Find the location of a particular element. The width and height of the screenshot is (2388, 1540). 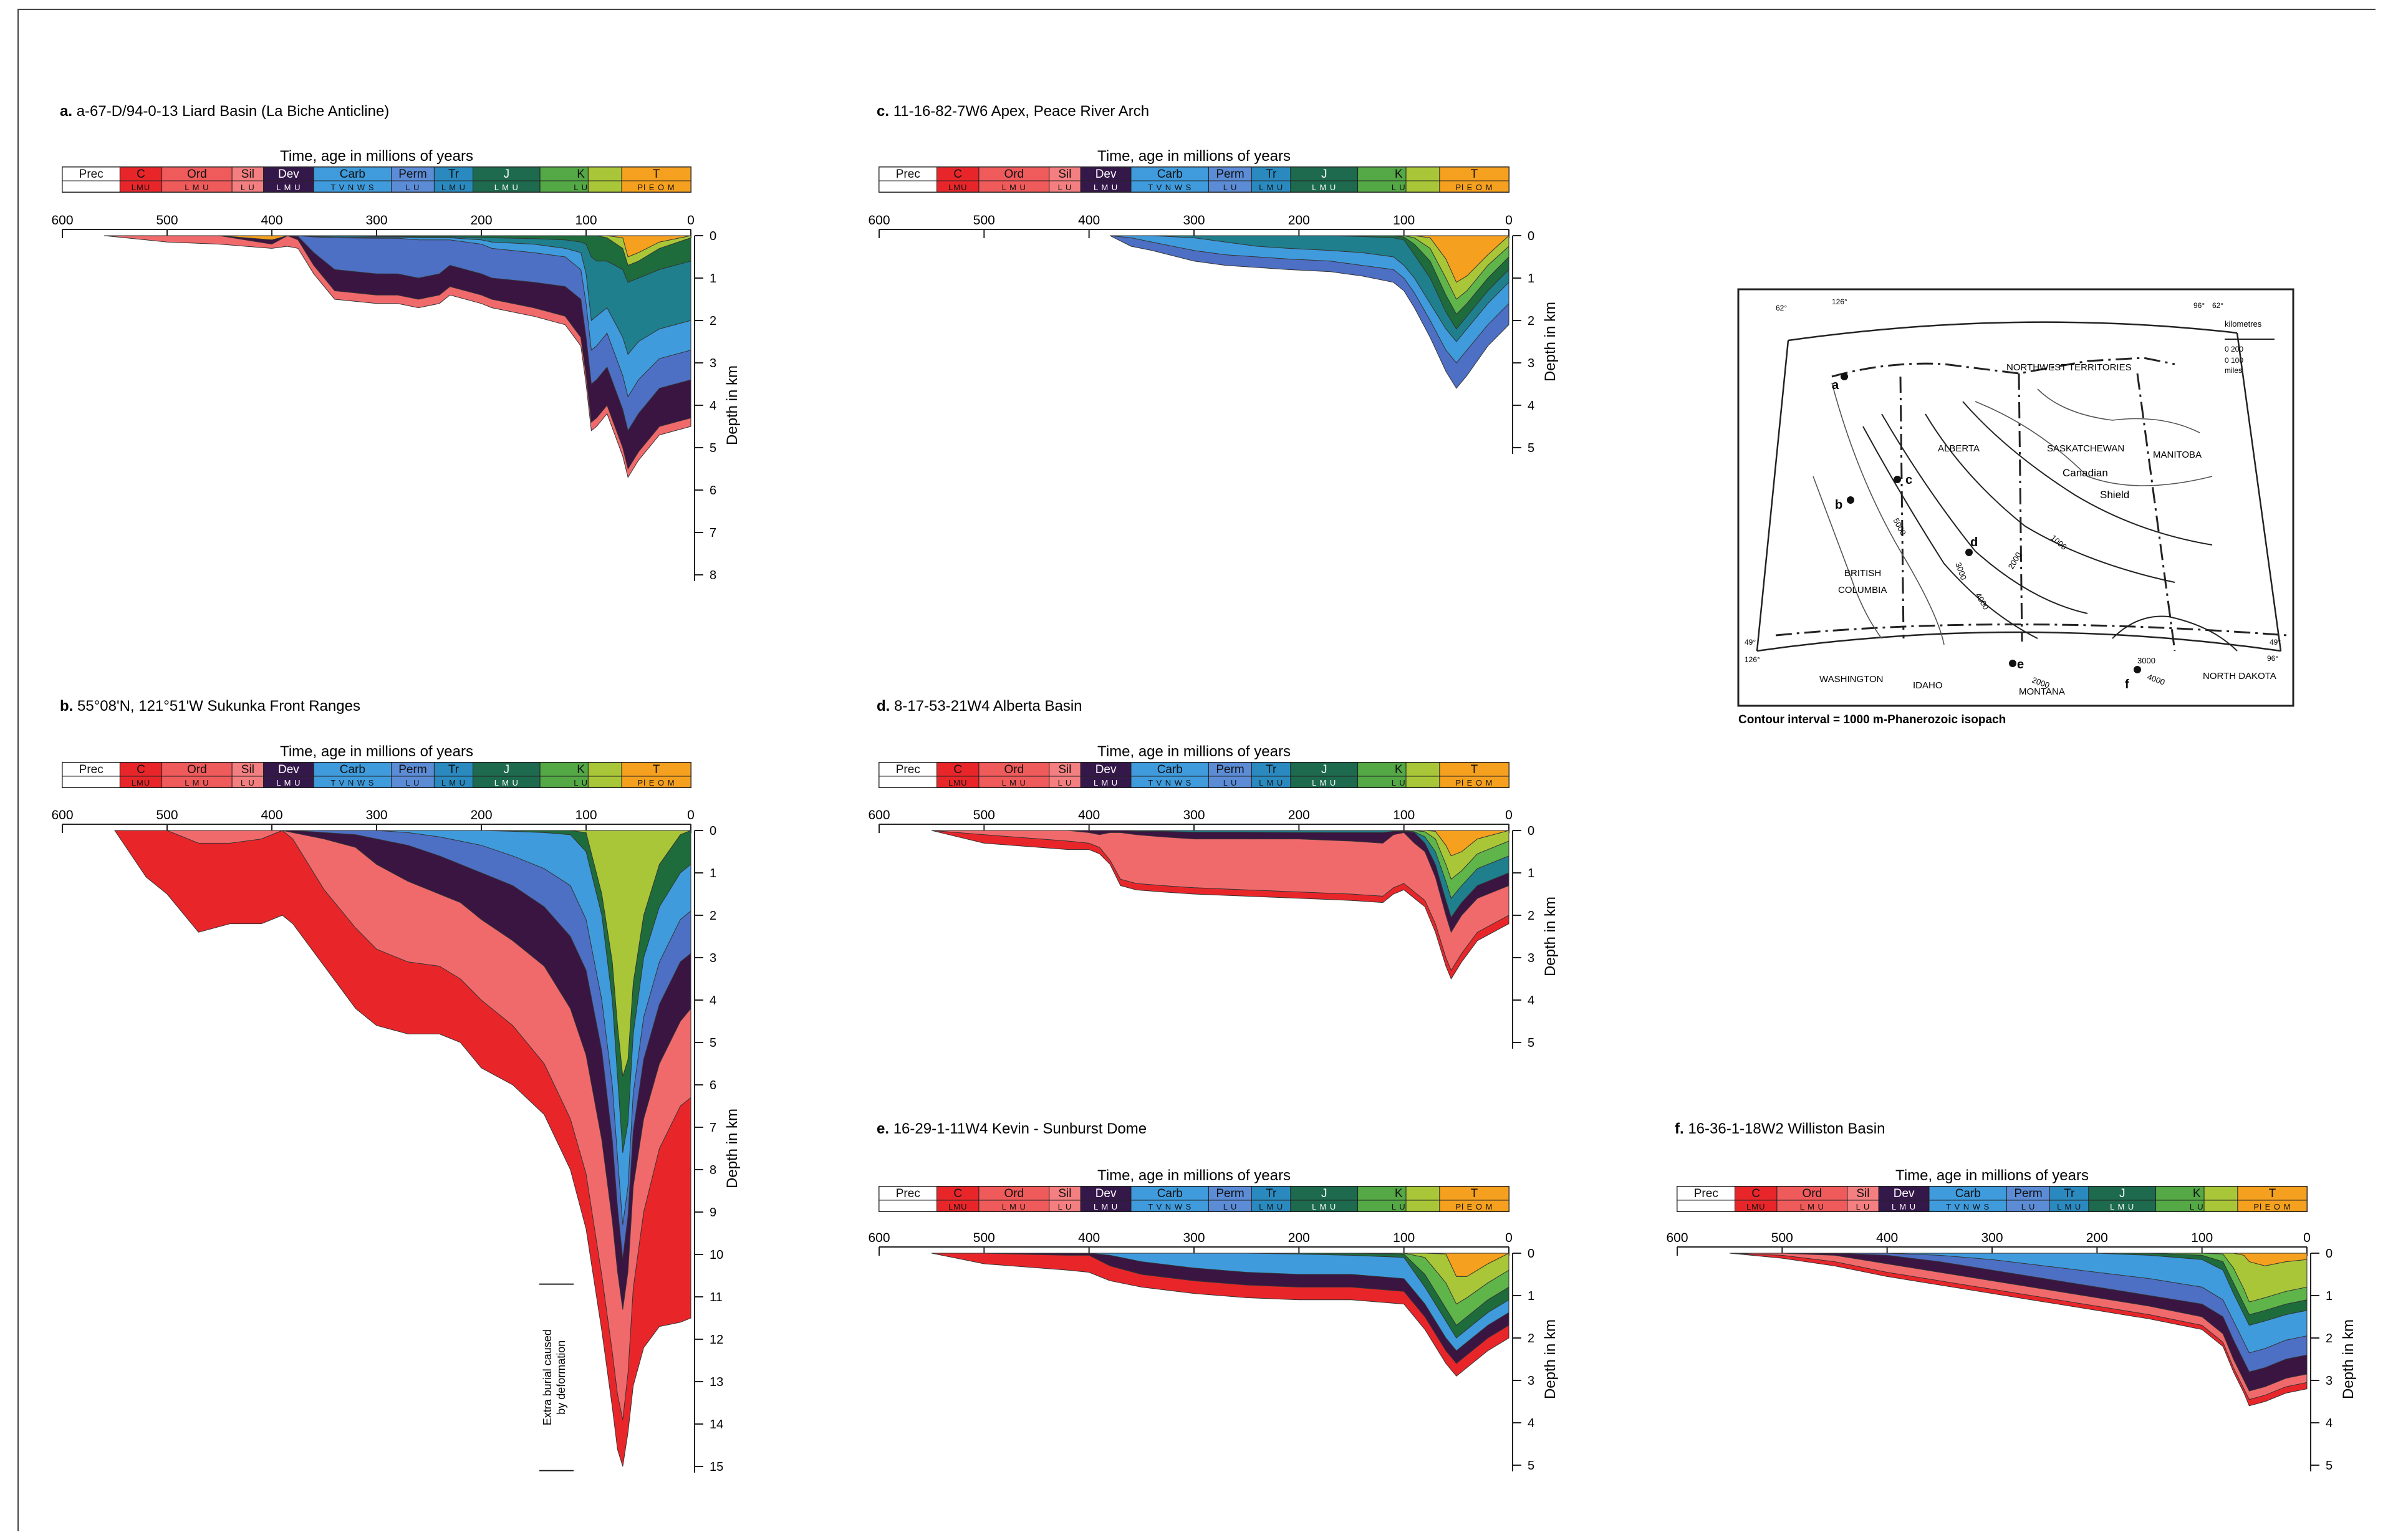

period-cell-T-e is located at coordinates (1474, 1199).